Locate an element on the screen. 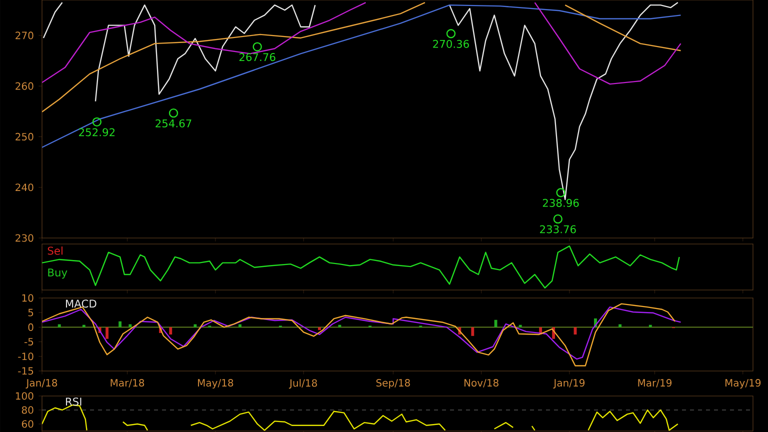 The height and width of the screenshot is (432, 768). y-tick-label: 0 is located at coordinates (31, 327).